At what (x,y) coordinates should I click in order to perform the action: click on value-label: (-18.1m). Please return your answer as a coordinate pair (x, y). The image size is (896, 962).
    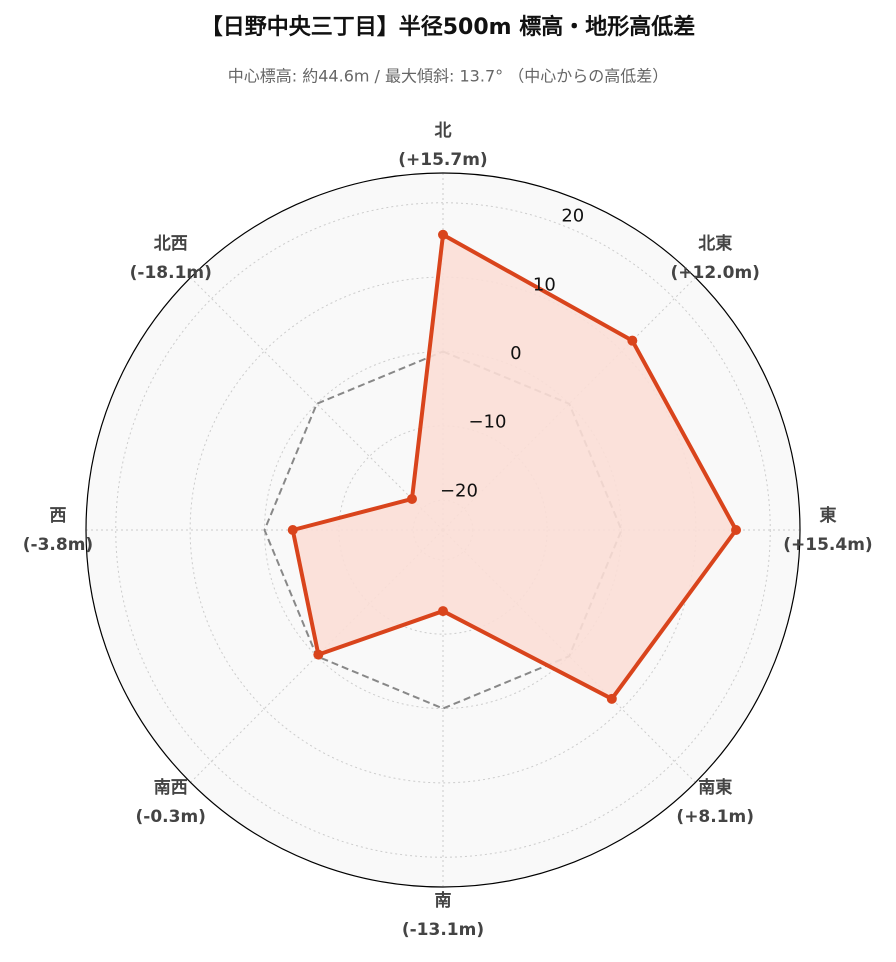
    Looking at the image, I should click on (171, 273).